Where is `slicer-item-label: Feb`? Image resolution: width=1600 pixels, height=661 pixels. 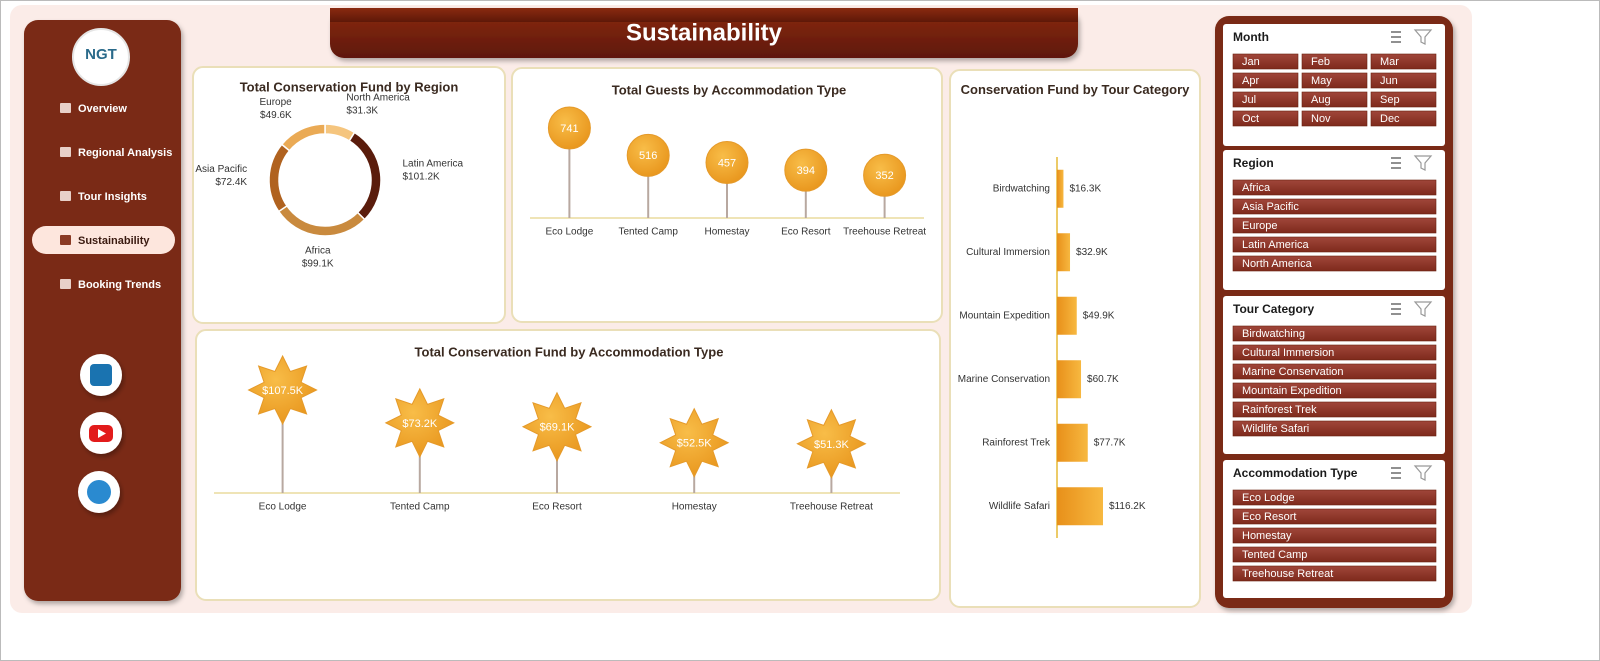
slicer-item-label: Feb is located at coordinates (1320, 62).